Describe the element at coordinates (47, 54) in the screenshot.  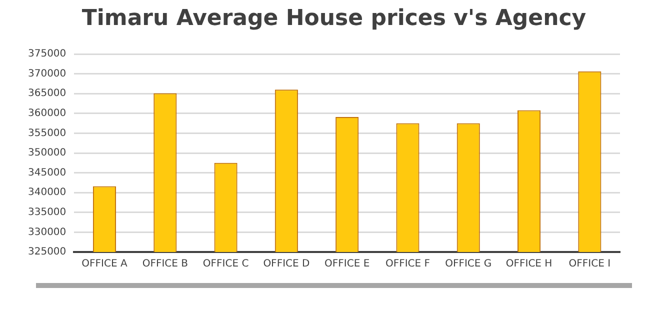
I see `y-tick-label: 375000` at that location.